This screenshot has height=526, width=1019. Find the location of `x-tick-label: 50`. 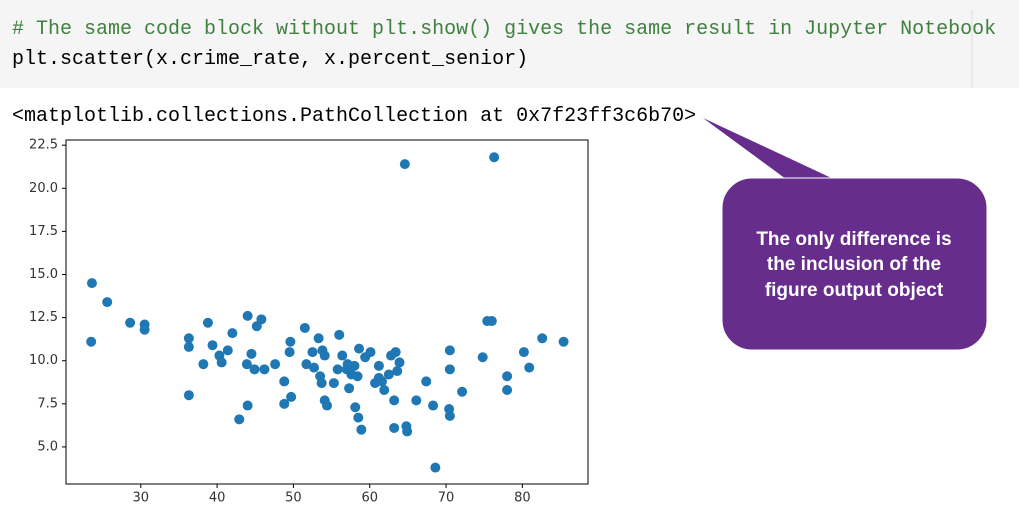

x-tick-label: 50 is located at coordinates (293, 498).